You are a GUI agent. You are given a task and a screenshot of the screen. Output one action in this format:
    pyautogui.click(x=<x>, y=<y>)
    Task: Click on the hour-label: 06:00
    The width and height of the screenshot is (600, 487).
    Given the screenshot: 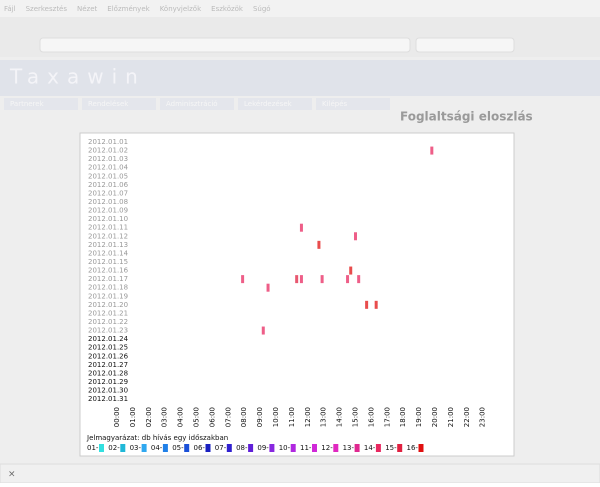 What is the action you would take?
    pyautogui.click(x=212, y=417)
    